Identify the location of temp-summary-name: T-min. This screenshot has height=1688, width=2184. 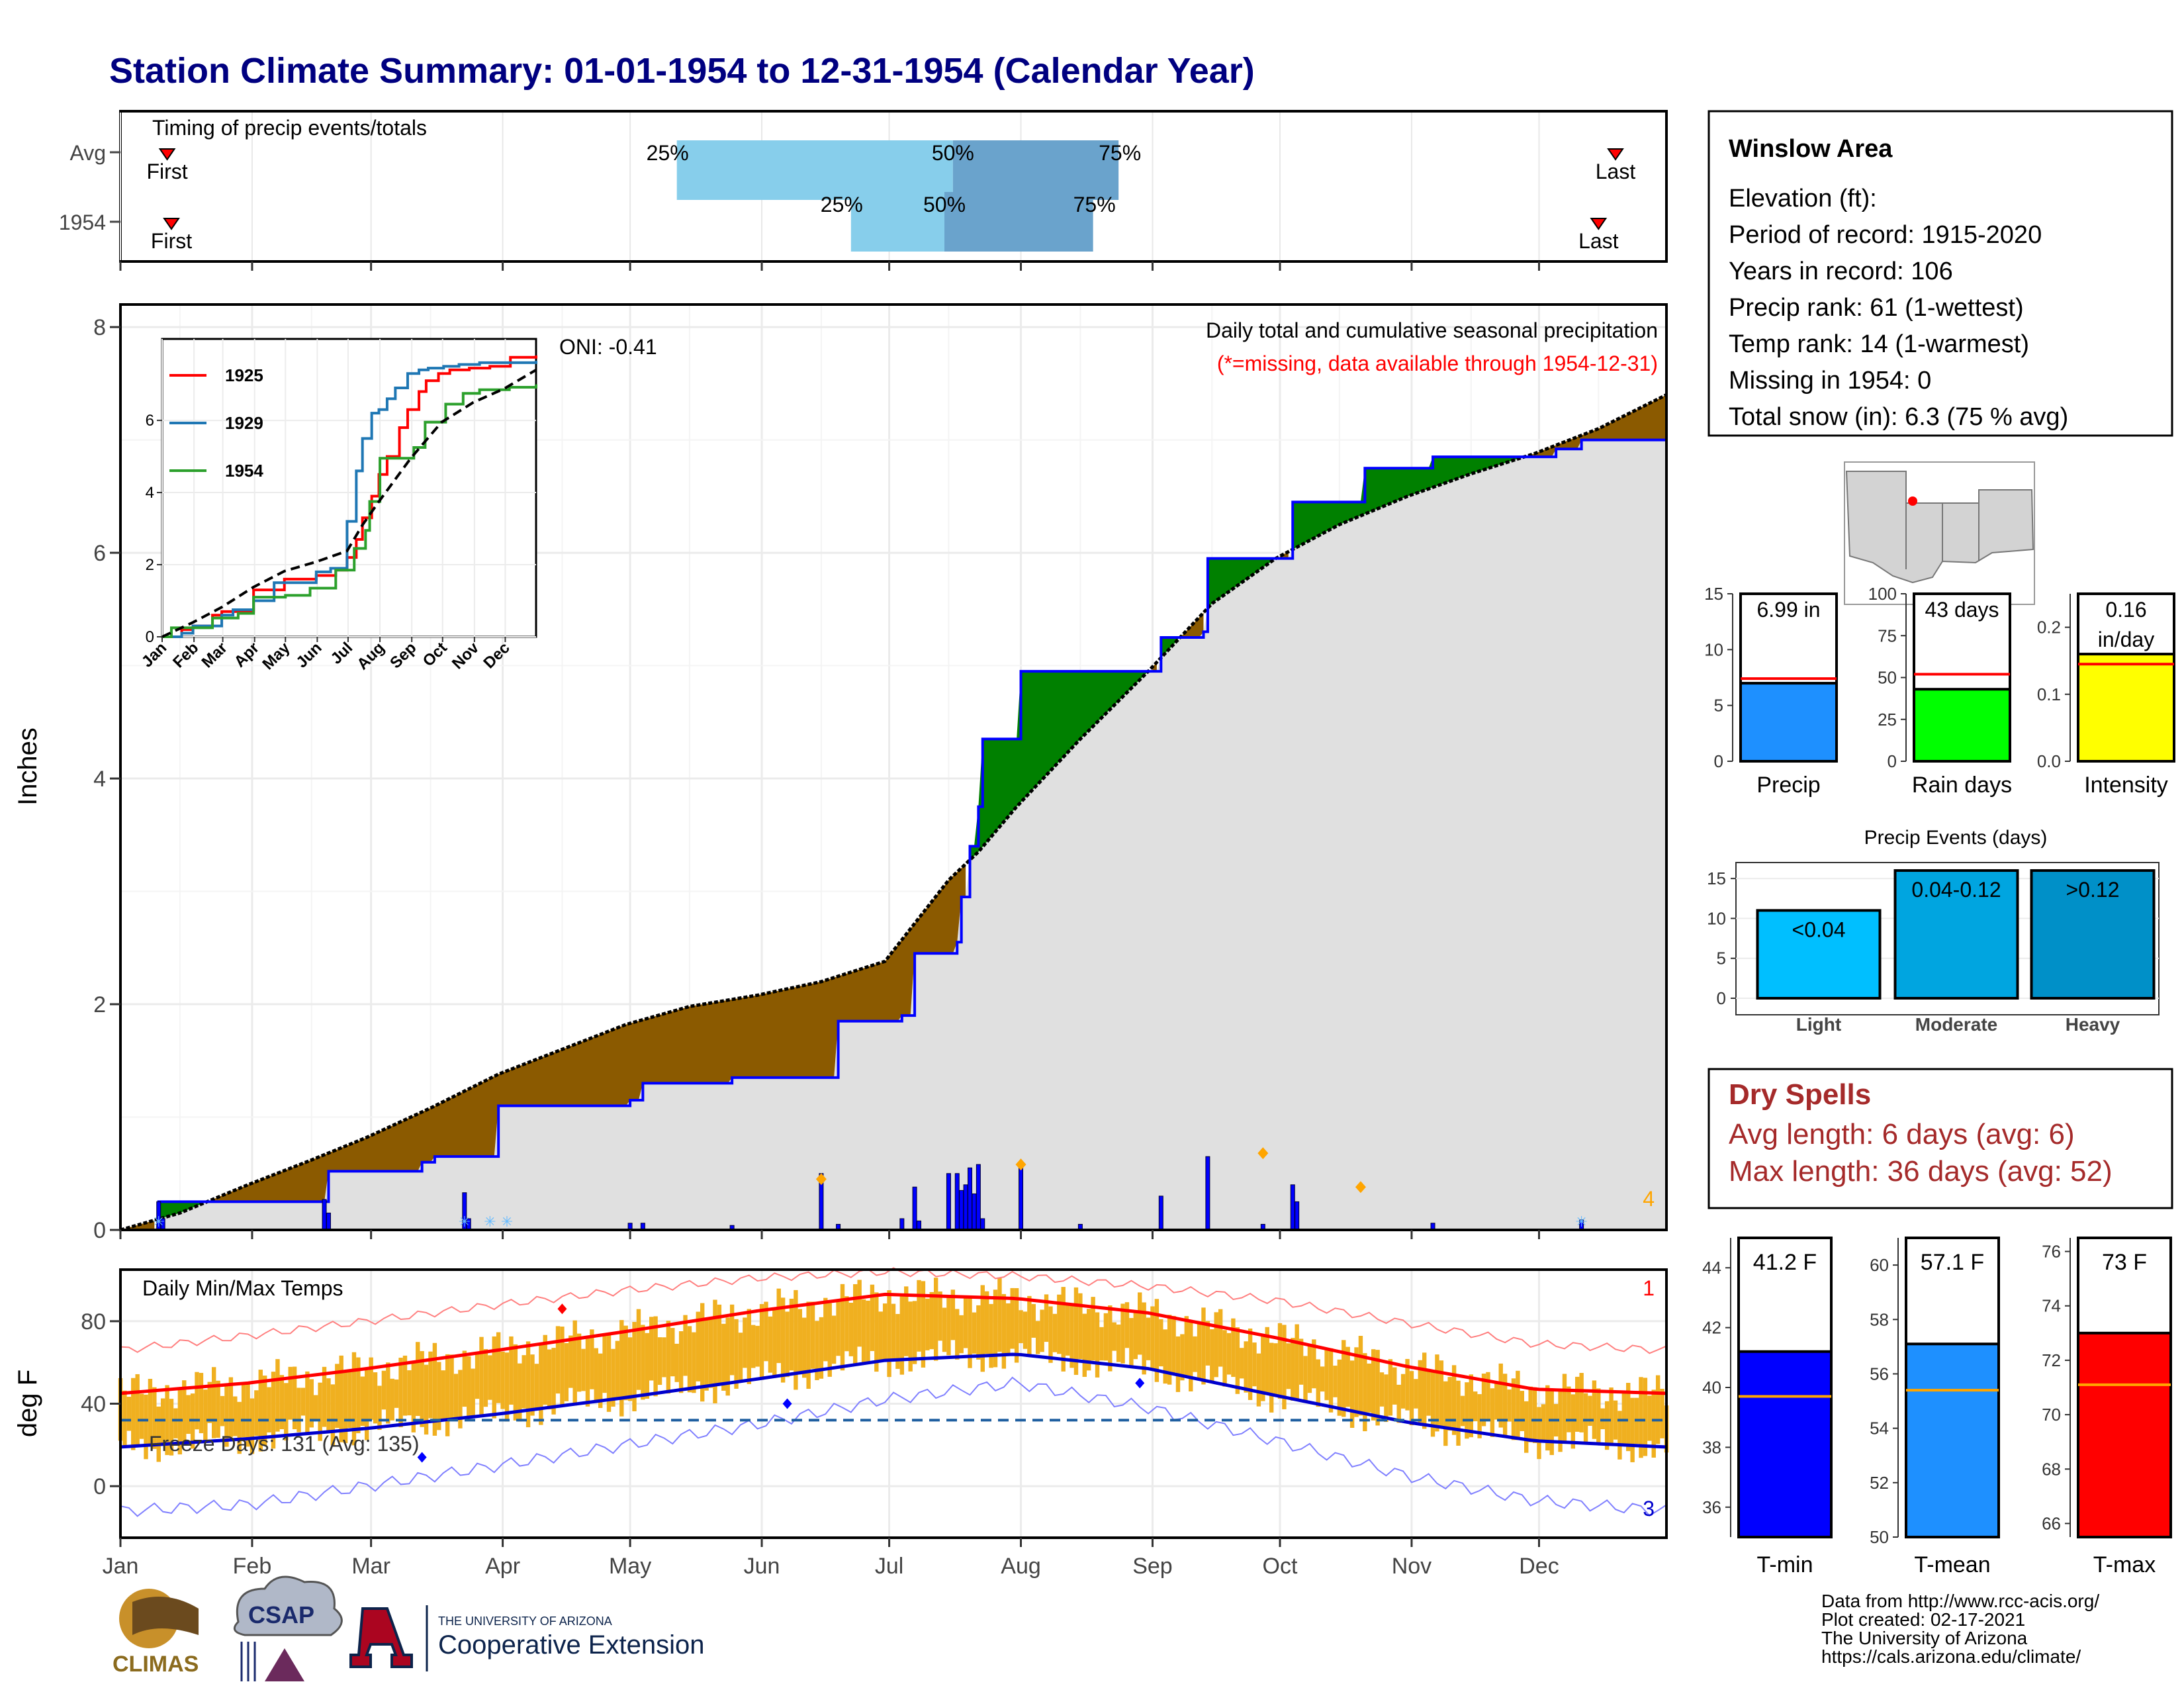
(1785, 1564).